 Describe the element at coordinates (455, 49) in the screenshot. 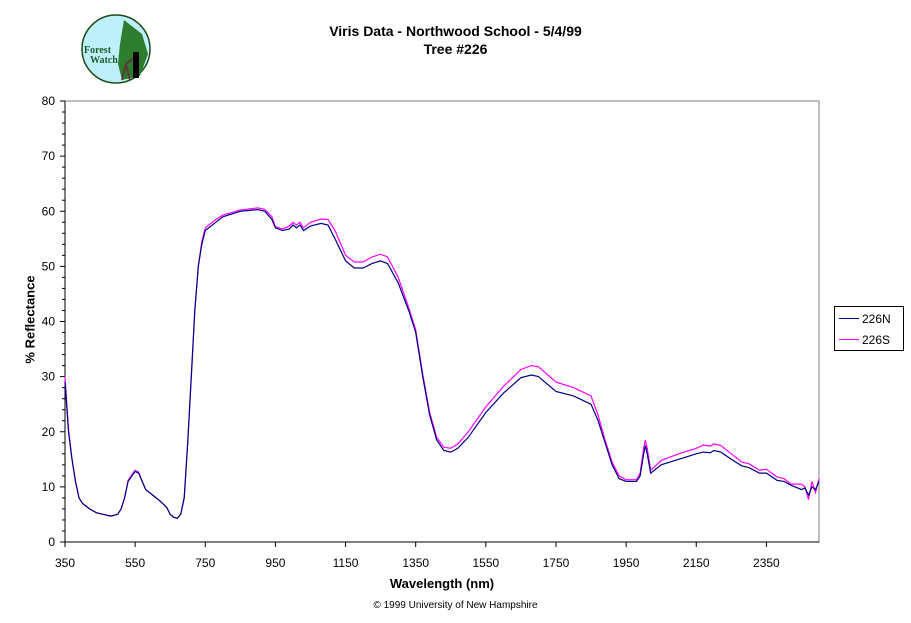

I see `subtitle-line: Tree #226` at that location.